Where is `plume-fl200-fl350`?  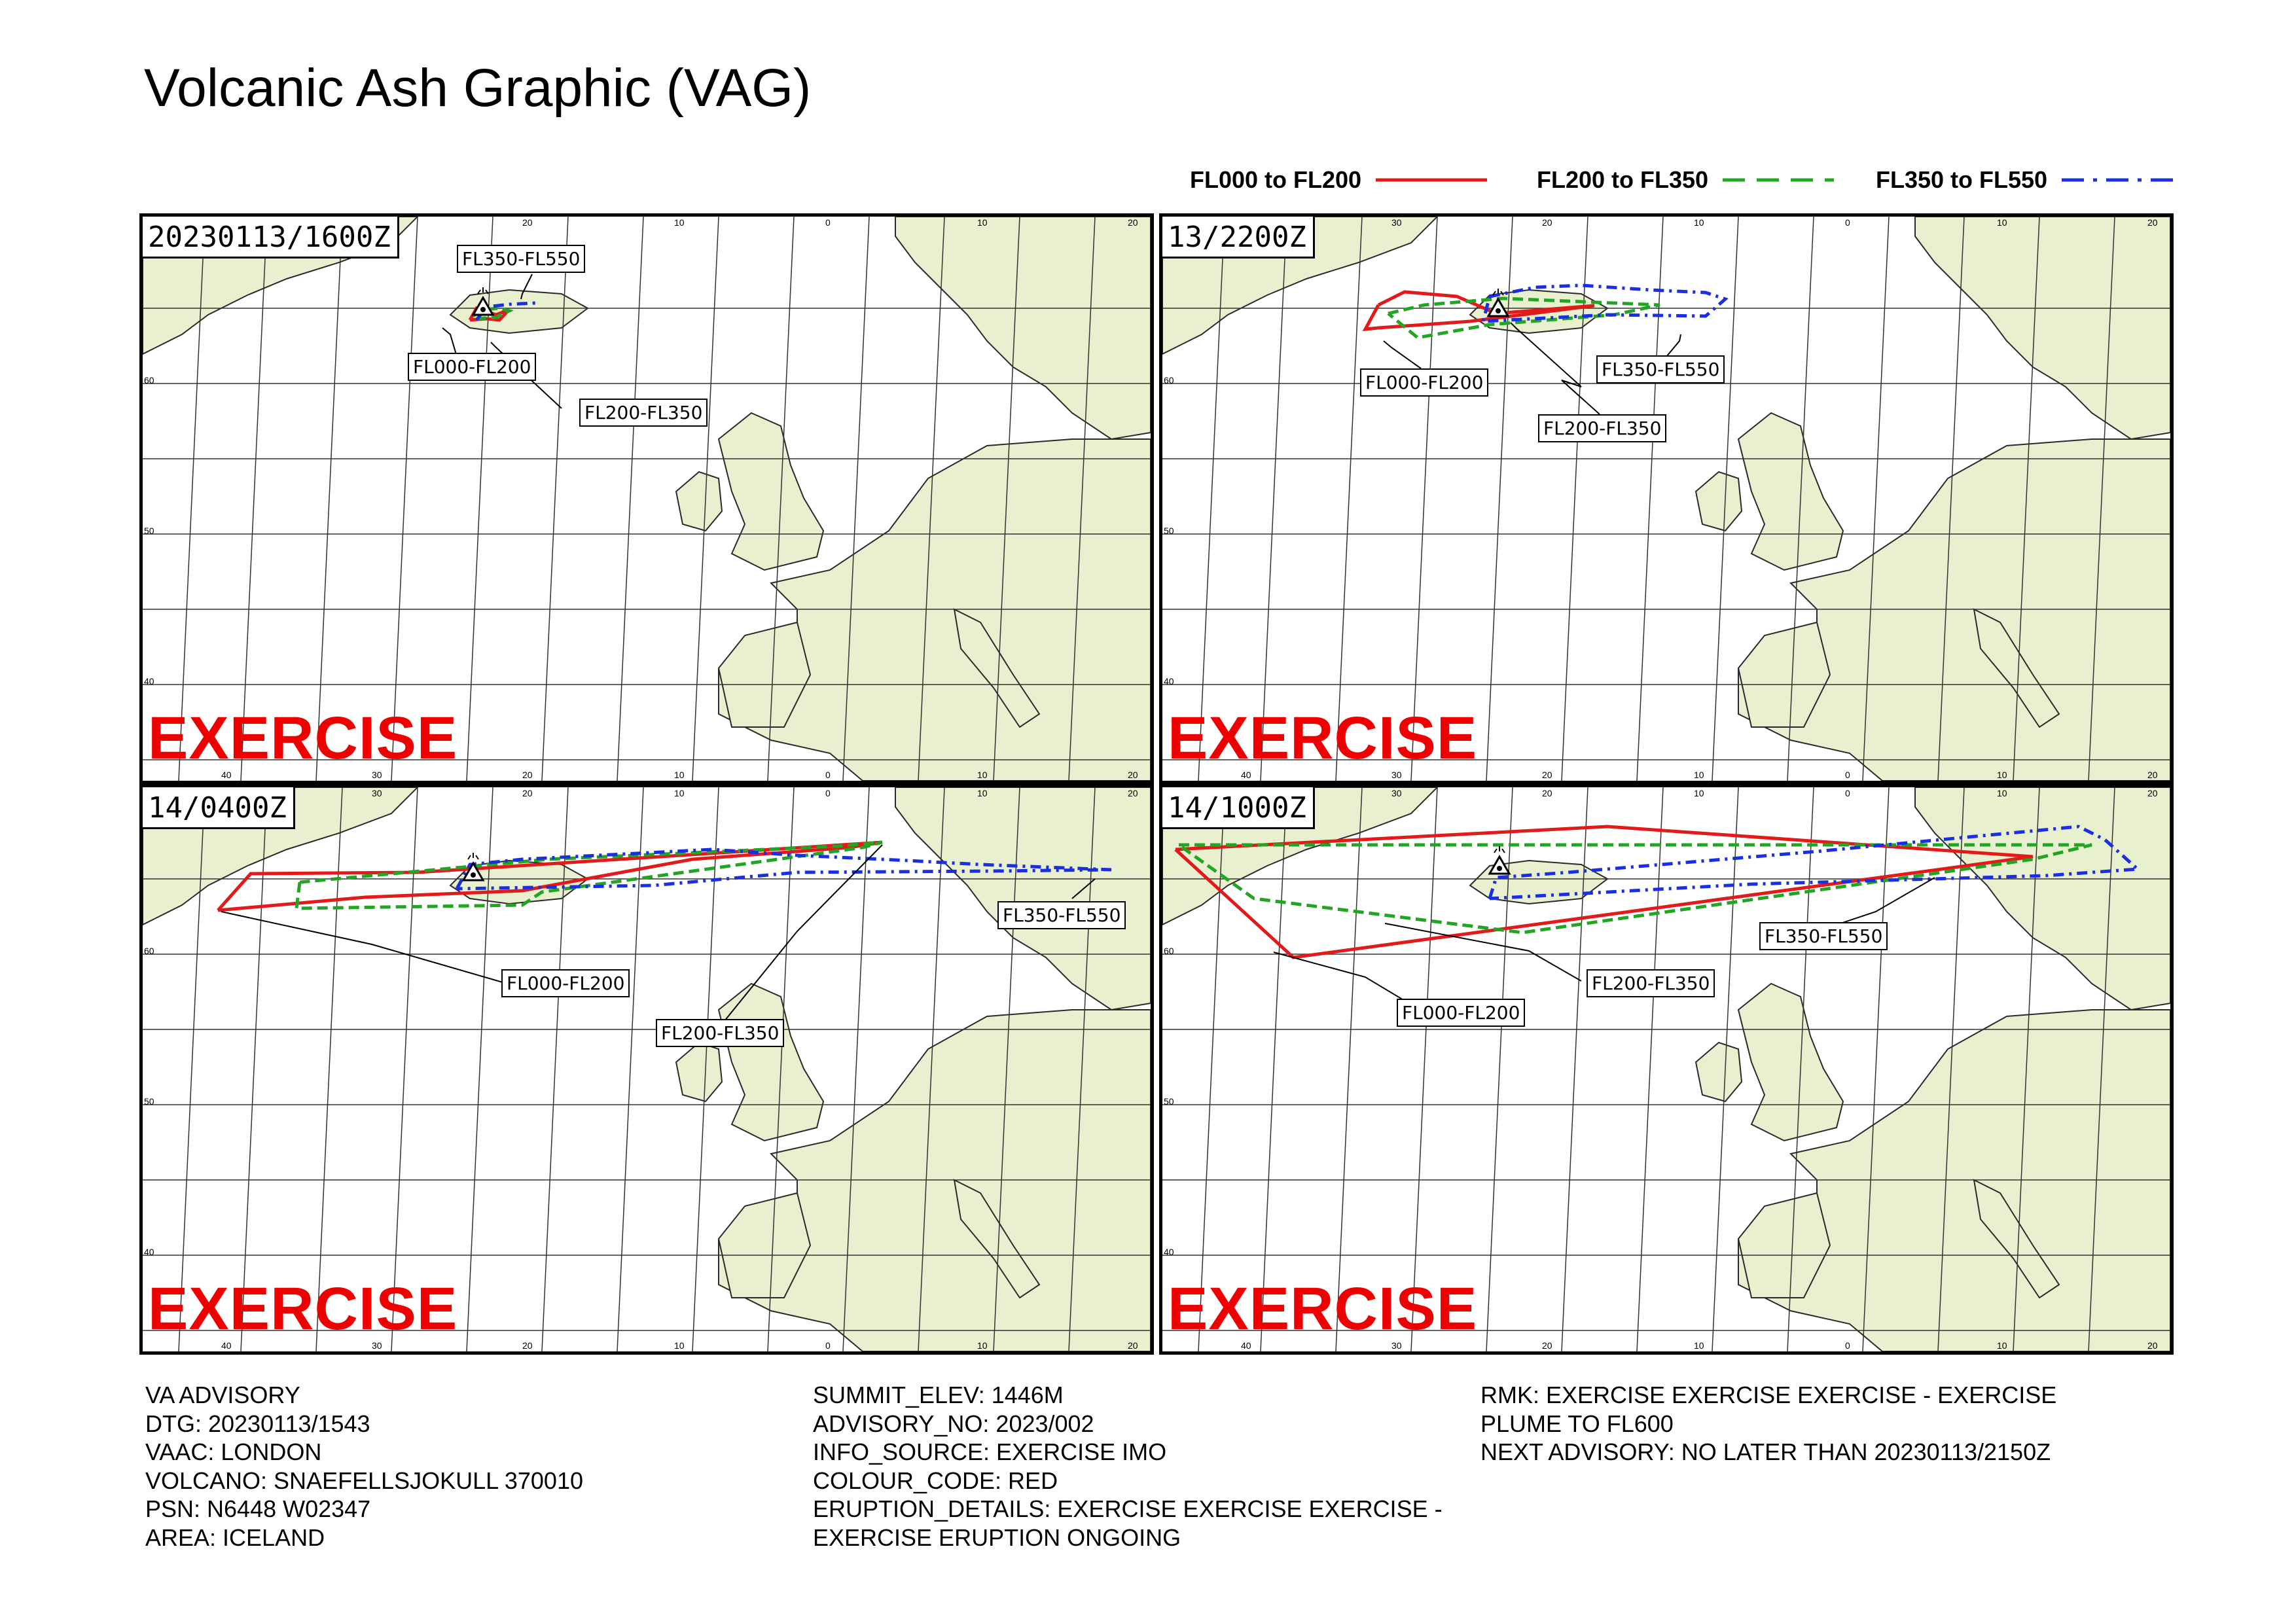
plume-fl200-fl350 is located at coordinates (589, 875).